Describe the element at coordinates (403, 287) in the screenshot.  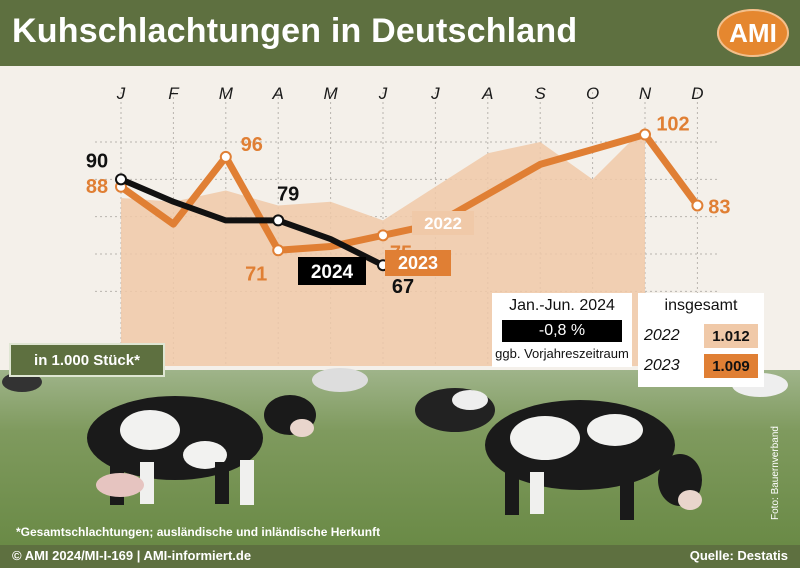
I see `data-label-2024-5: 67` at that location.